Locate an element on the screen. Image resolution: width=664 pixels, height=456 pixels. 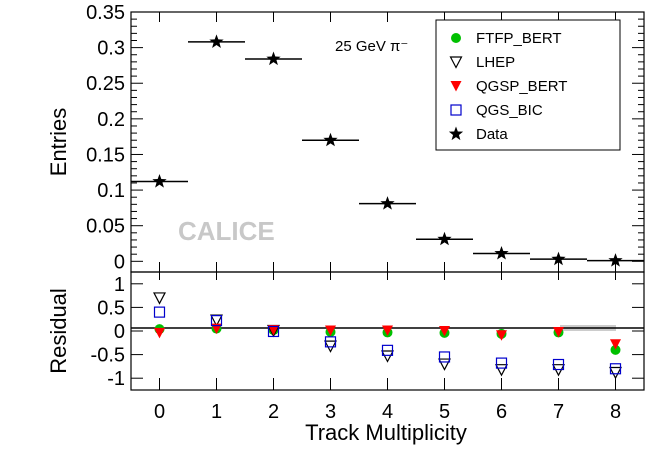
legend: FTFP_BERT LHEP QGSP_BERT QGS_BIC Data is located at coordinates (528, 85).